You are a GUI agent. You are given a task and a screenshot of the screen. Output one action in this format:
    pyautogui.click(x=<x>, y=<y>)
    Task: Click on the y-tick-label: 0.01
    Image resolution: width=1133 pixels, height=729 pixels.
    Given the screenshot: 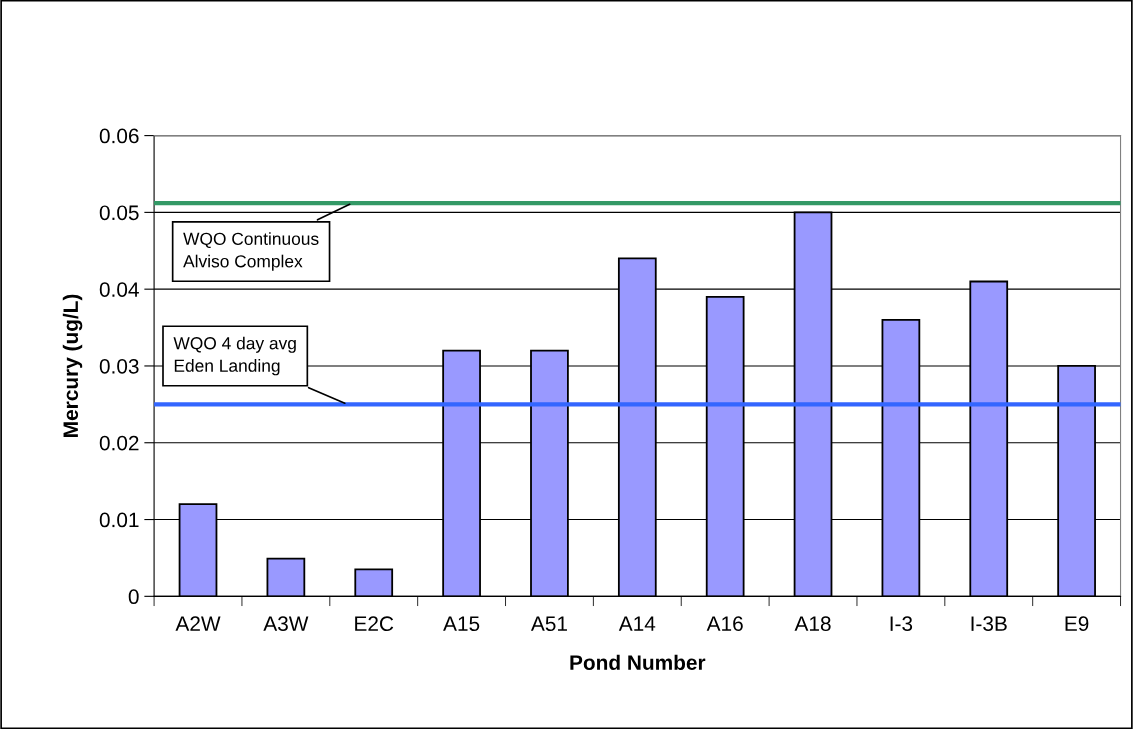 What is the action you would take?
    pyautogui.click(x=119, y=520)
    